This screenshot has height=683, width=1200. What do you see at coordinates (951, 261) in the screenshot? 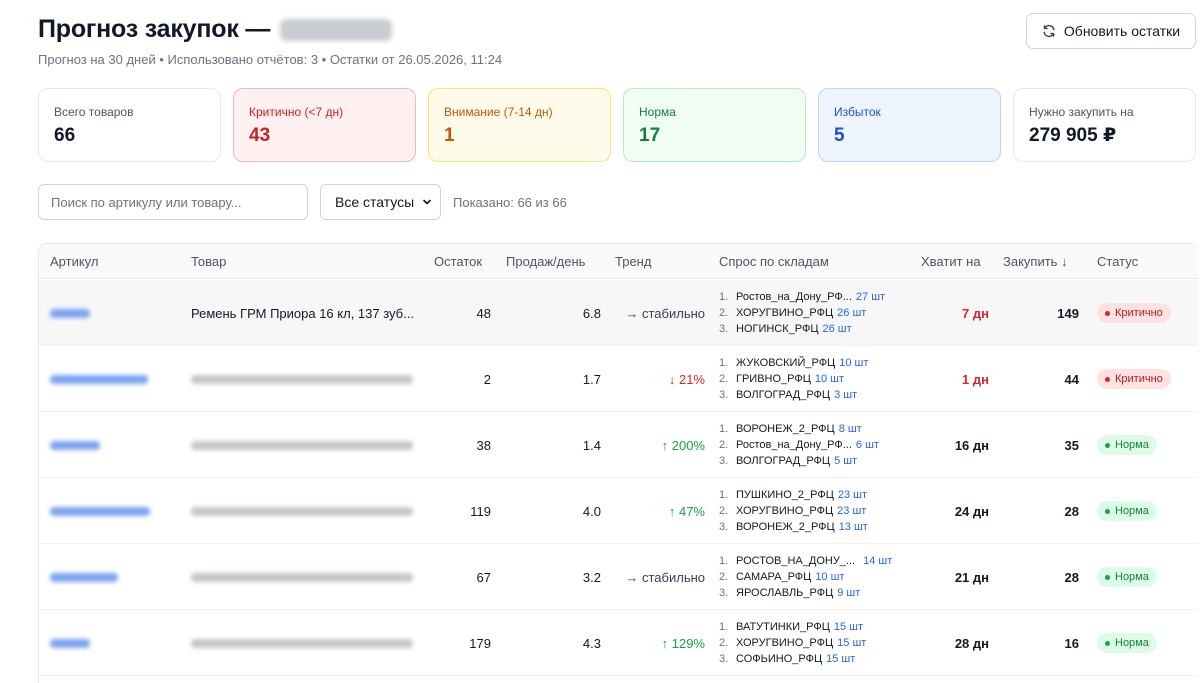
I see `th-enough: Хватит на` at bounding box center [951, 261].